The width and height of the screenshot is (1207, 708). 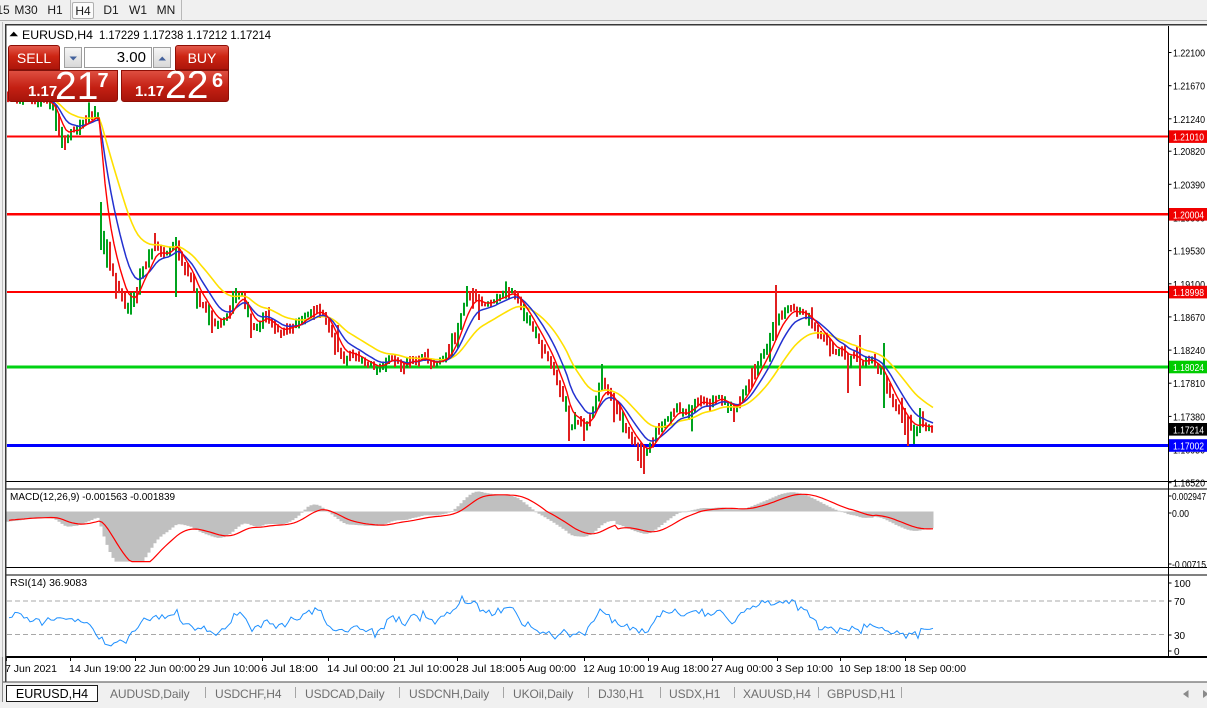 What do you see at coordinates (1189, 120) in the screenshot?
I see `svg-text: 1.21240` at bounding box center [1189, 120].